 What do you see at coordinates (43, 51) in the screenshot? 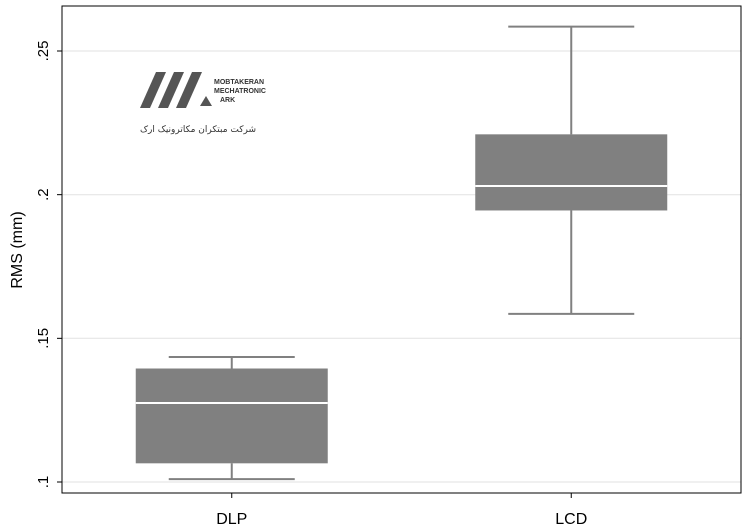
I see `y-tick-label: .25` at bounding box center [43, 51].